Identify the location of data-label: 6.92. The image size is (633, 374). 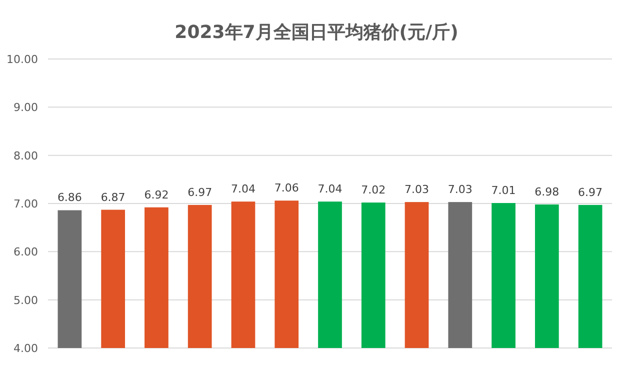
(156, 195).